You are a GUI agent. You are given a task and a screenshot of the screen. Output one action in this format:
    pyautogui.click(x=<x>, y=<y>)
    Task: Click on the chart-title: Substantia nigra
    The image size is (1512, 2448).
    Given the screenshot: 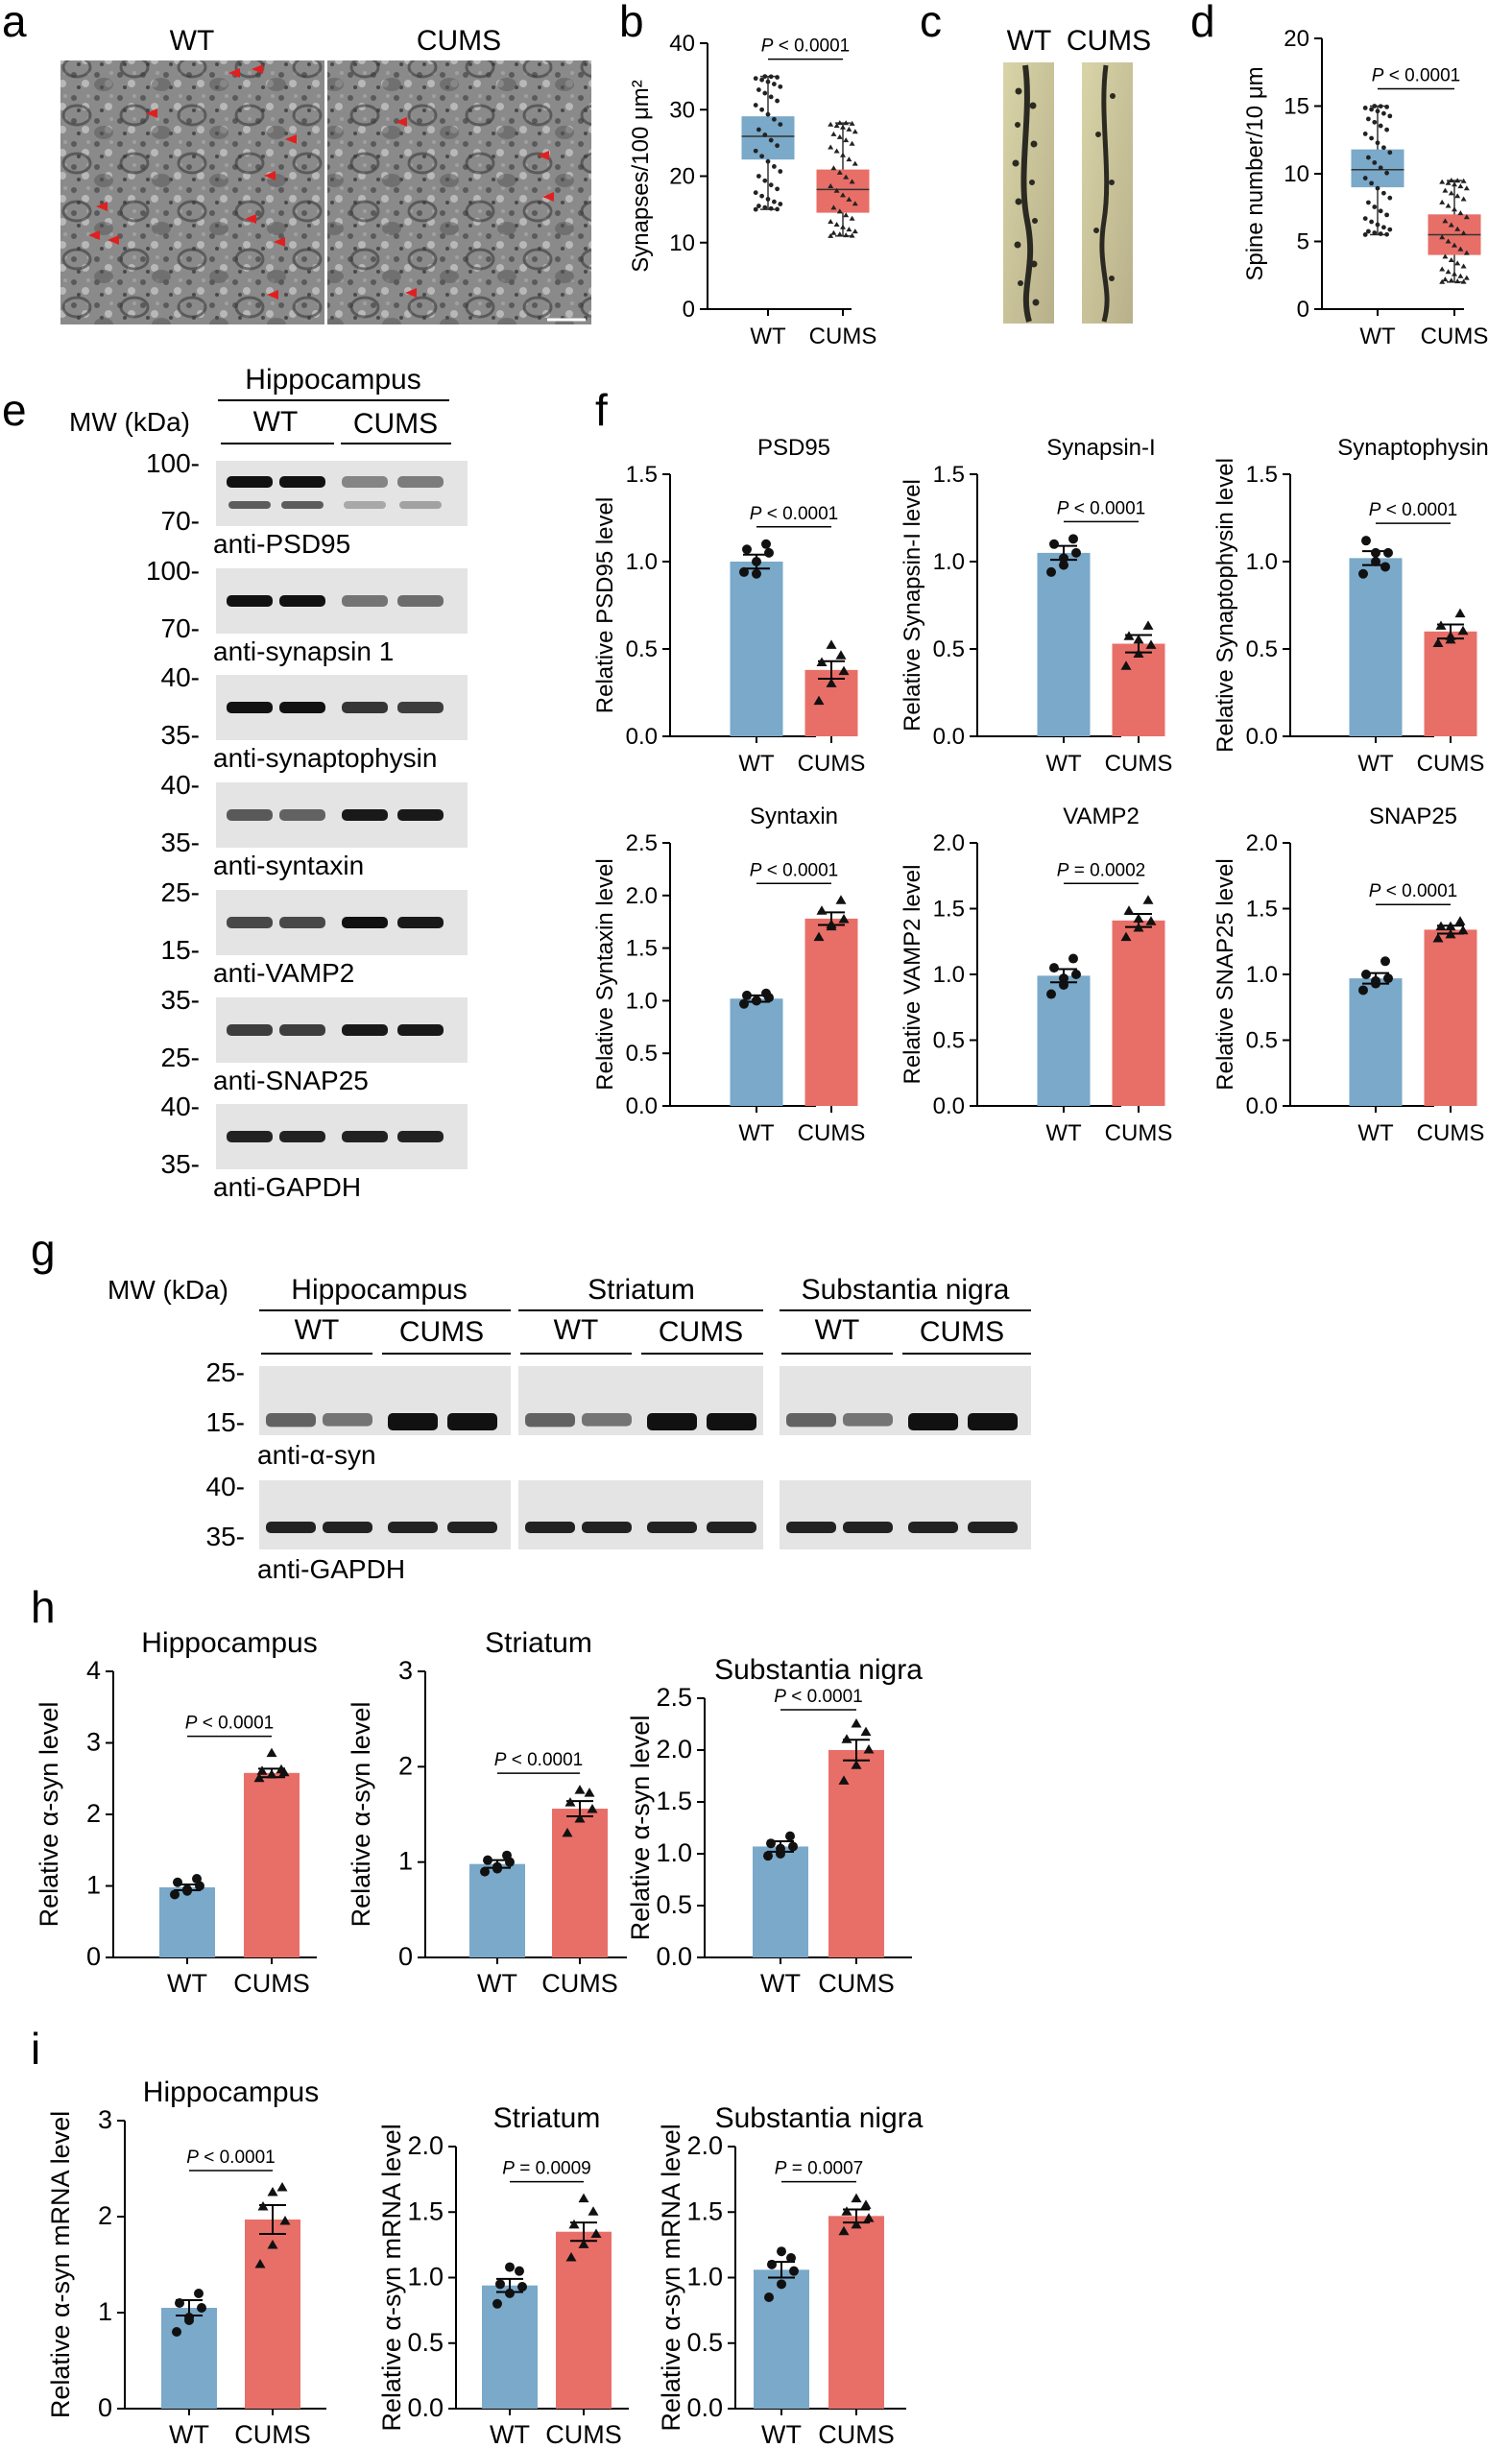 What is the action you would take?
    pyautogui.click(x=818, y=1670)
    